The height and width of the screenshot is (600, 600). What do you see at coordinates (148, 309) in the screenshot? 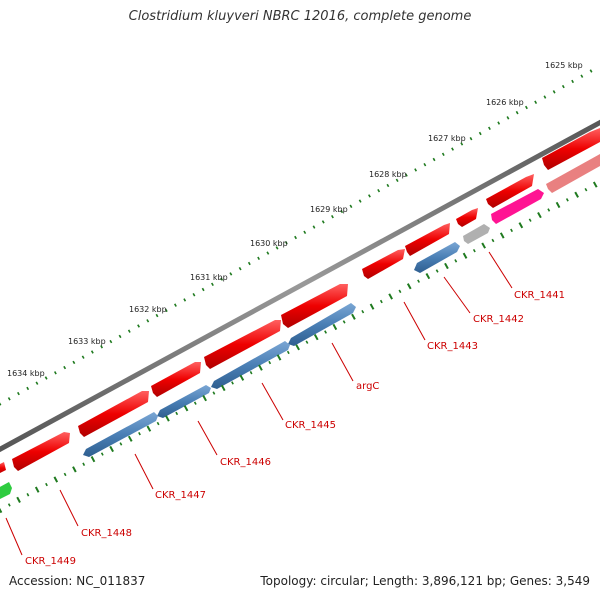
I see `scale-label: 1632 kbp` at bounding box center [148, 309].